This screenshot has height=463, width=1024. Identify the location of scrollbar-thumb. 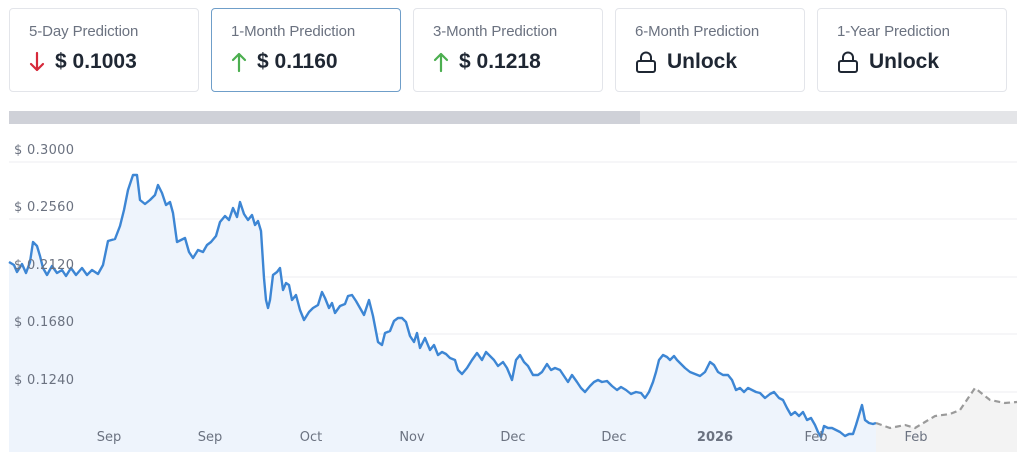
(324, 117).